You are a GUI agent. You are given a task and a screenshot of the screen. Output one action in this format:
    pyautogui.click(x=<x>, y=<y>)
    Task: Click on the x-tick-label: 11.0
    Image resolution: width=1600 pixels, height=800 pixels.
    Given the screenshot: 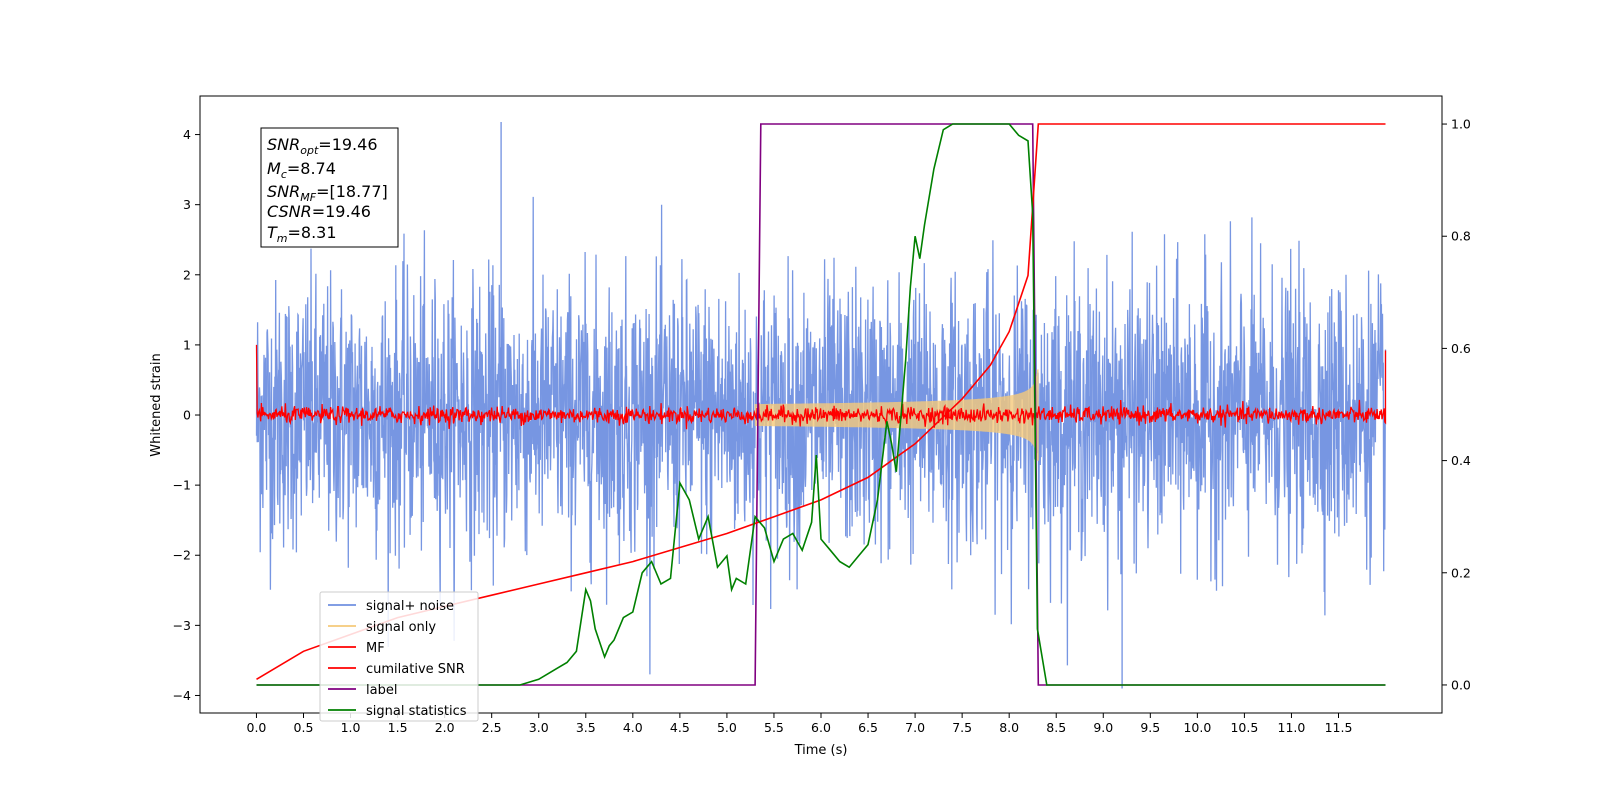 What is the action you would take?
    pyautogui.click(x=1292, y=727)
    